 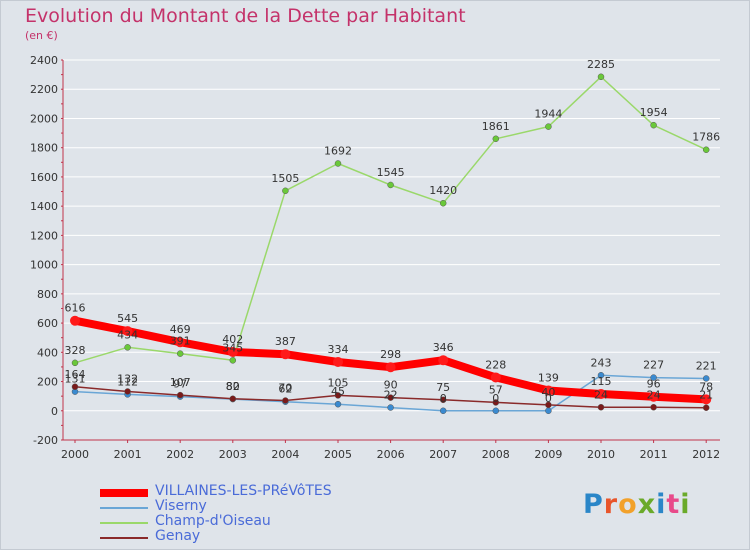 I want to click on y-tick-label: 800, so click(x=47, y=294).